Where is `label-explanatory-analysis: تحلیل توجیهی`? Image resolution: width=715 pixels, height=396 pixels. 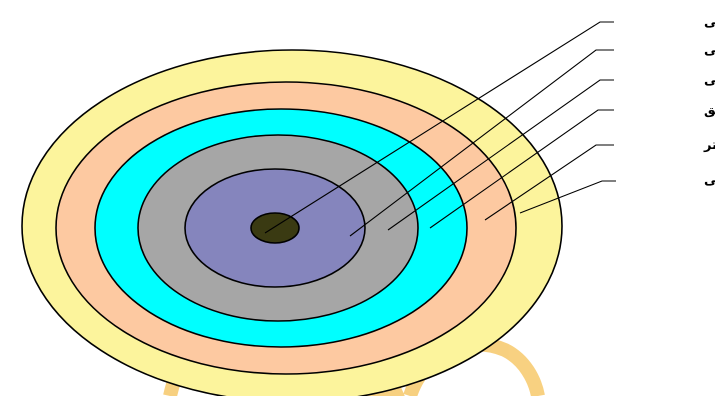
label-explanatory-analysis: تحلیل توجیهی is located at coordinates (709, 80).